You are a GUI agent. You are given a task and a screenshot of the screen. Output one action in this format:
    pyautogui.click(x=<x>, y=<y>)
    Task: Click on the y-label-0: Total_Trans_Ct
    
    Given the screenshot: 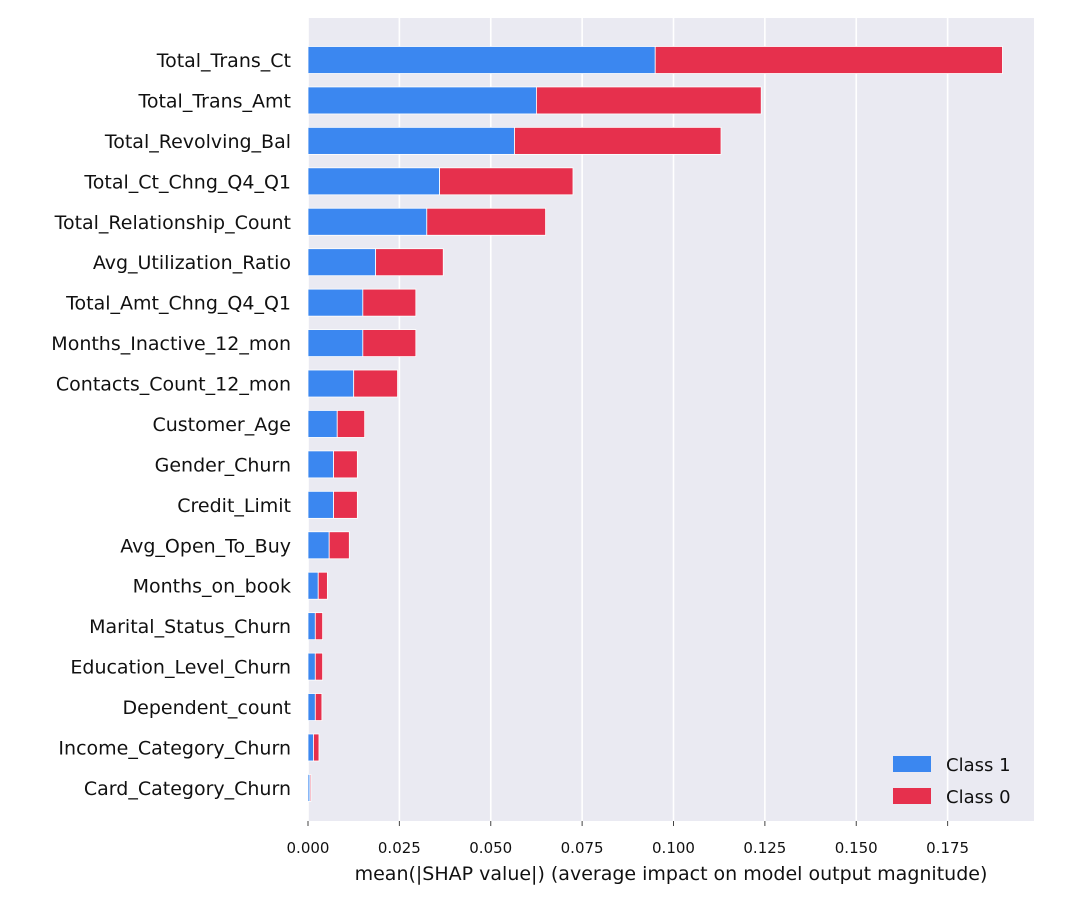 What is the action you would take?
    pyautogui.click(x=223, y=61)
    